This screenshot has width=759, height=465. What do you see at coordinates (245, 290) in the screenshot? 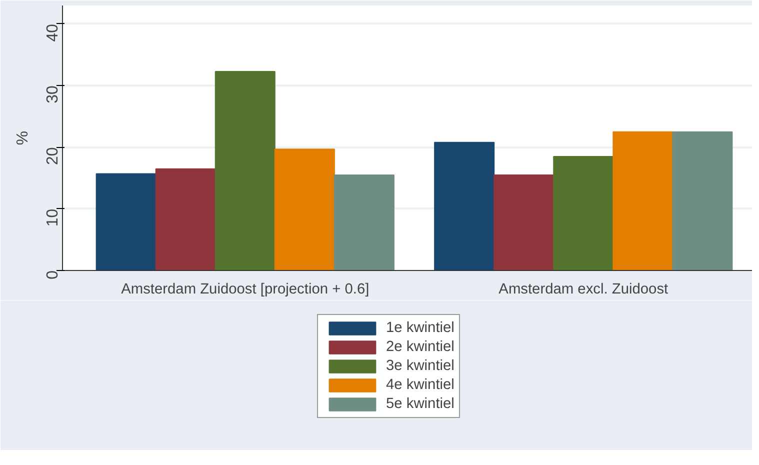
I see `x-tick-label: Amsterdam Zuidoost [projection + 0.6]` at bounding box center [245, 290].